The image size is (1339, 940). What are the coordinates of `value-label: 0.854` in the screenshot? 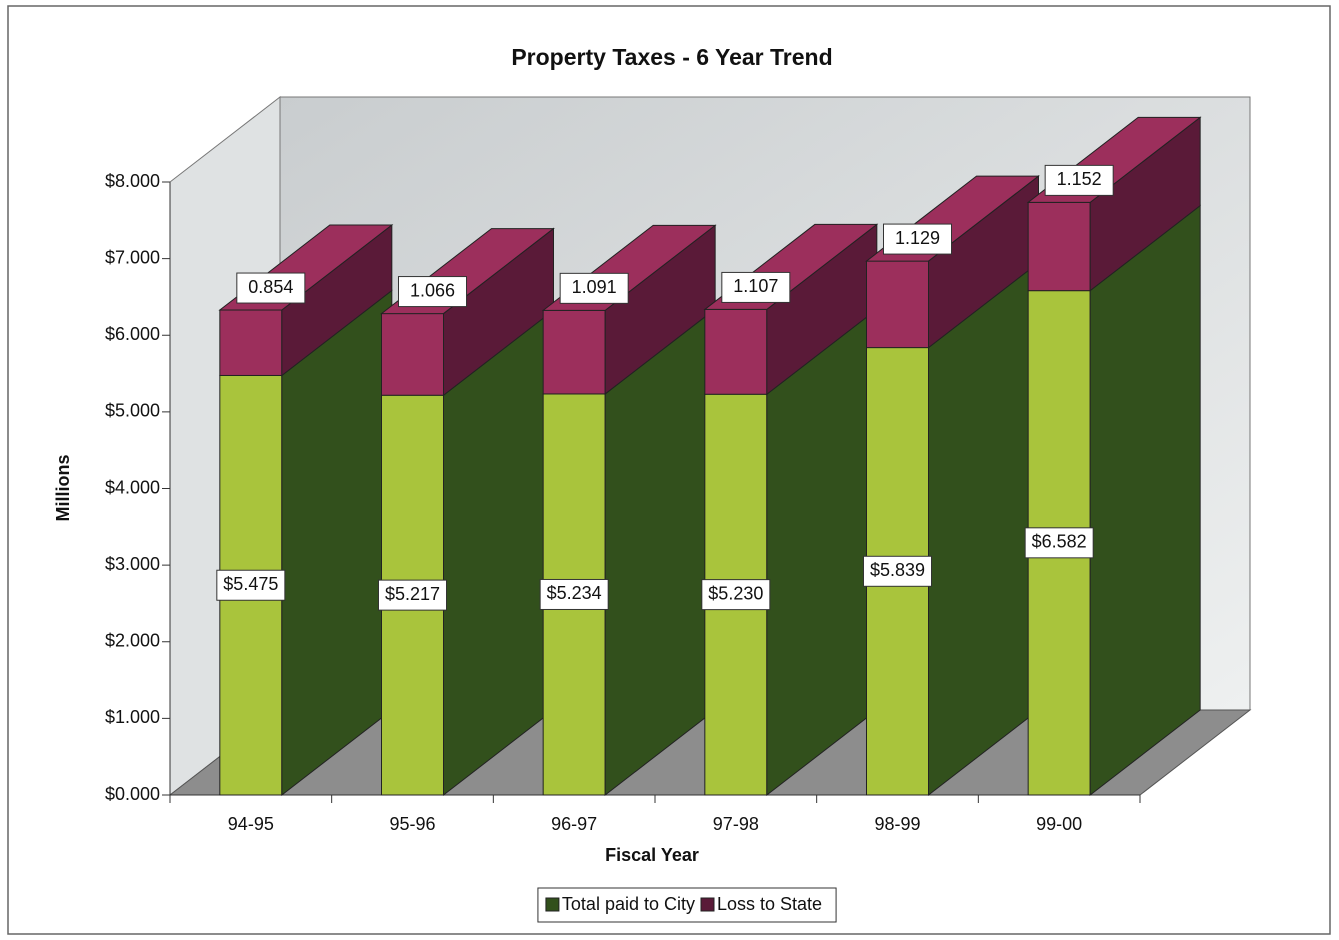 It's located at (270, 287).